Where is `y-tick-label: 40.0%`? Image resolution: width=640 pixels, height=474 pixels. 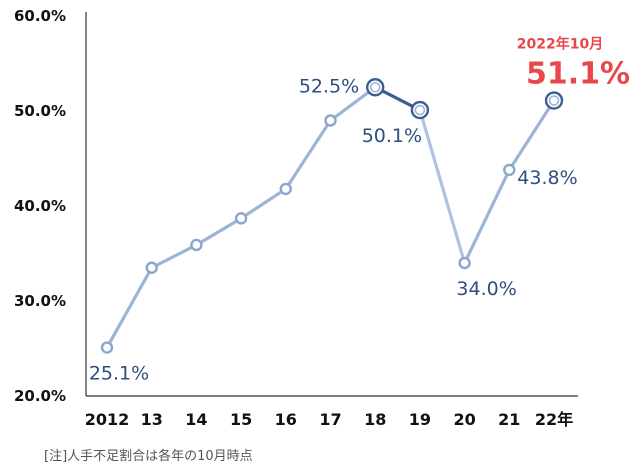
y-tick-label: 40.0% is located at coordinates (40, 206).